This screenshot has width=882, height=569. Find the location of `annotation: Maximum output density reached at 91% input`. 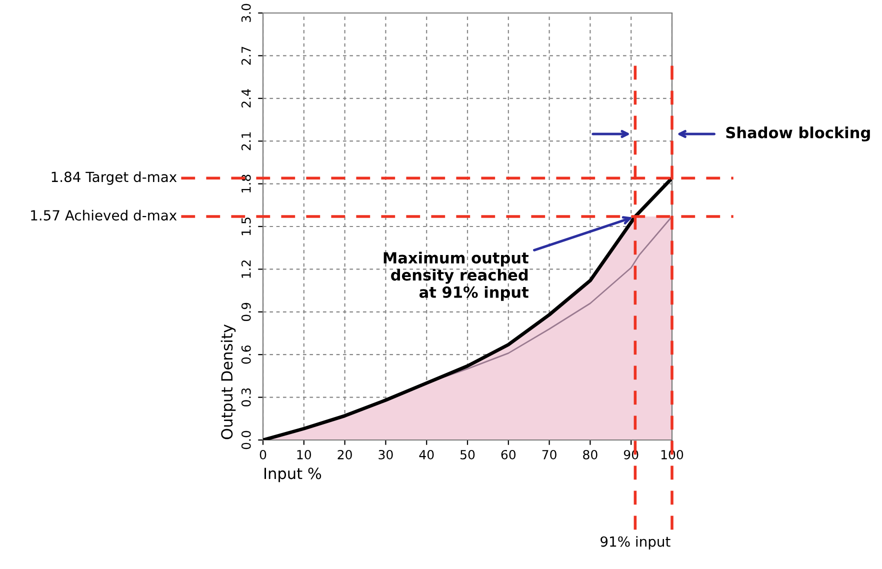

annotation: Maximum output density reached at 91% input is located at coordinates (456, 276).